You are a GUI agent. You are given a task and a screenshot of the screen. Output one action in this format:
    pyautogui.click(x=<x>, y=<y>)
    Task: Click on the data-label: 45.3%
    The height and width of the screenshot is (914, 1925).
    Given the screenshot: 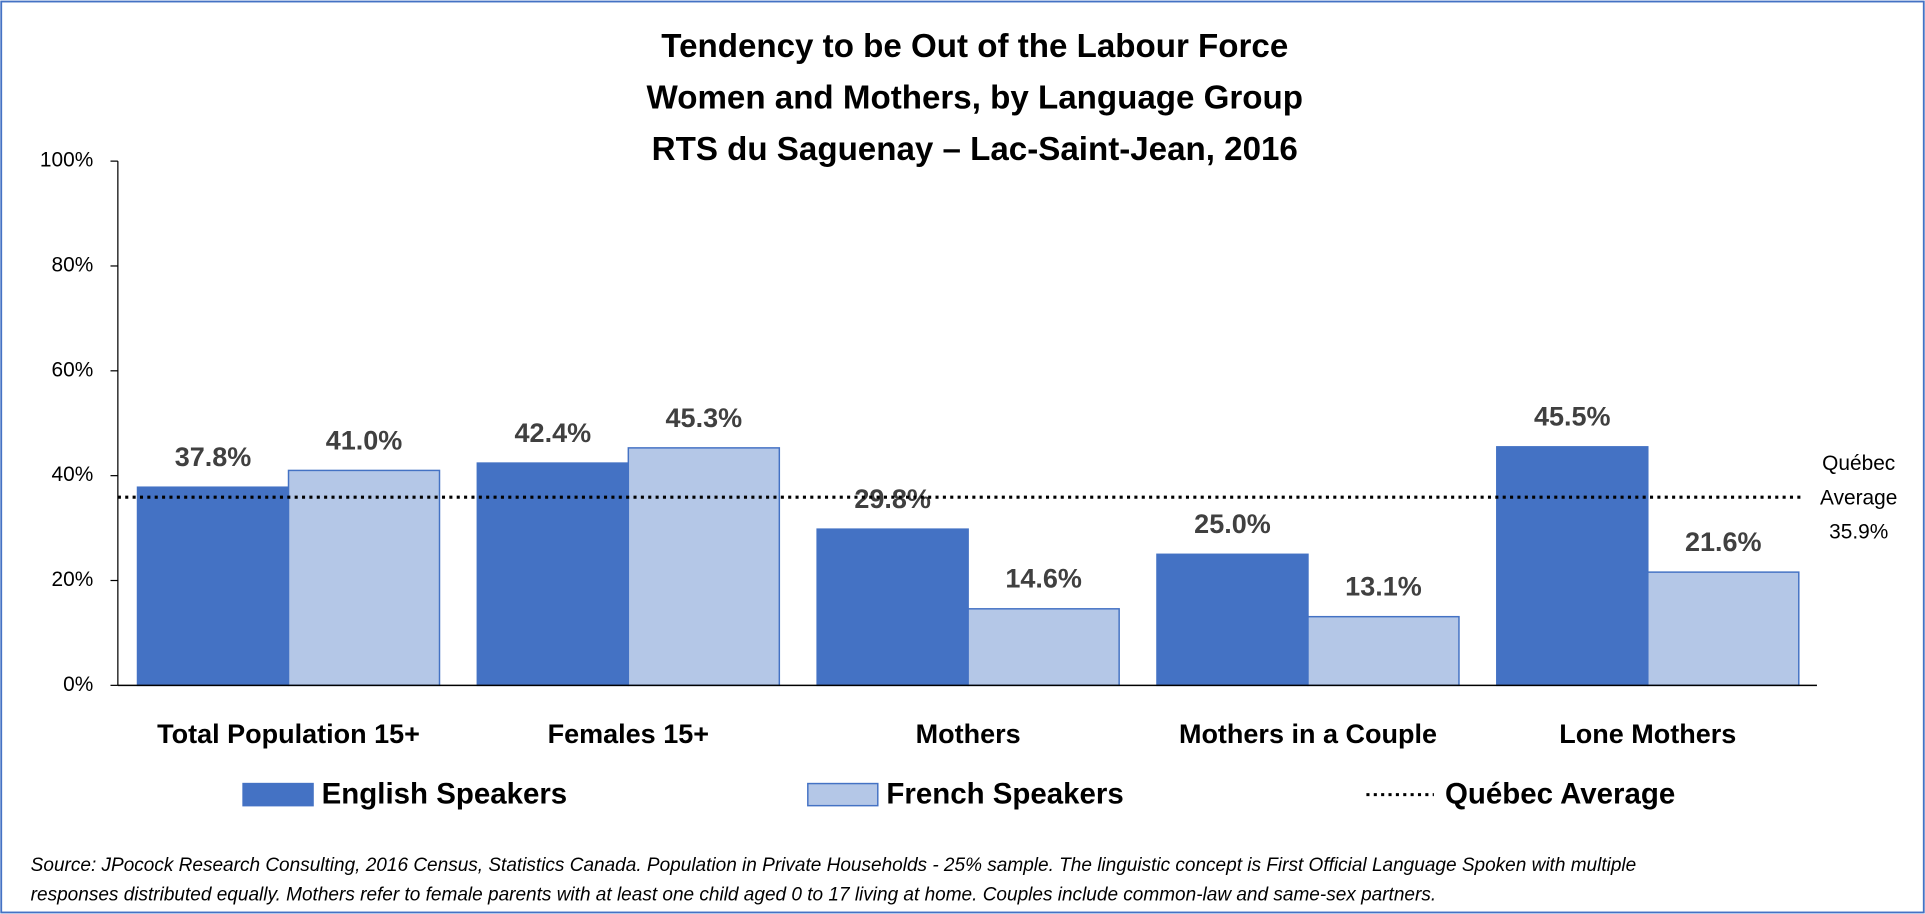 What is the action you would take?
    pyautogui.click(x=704, y=418)
    